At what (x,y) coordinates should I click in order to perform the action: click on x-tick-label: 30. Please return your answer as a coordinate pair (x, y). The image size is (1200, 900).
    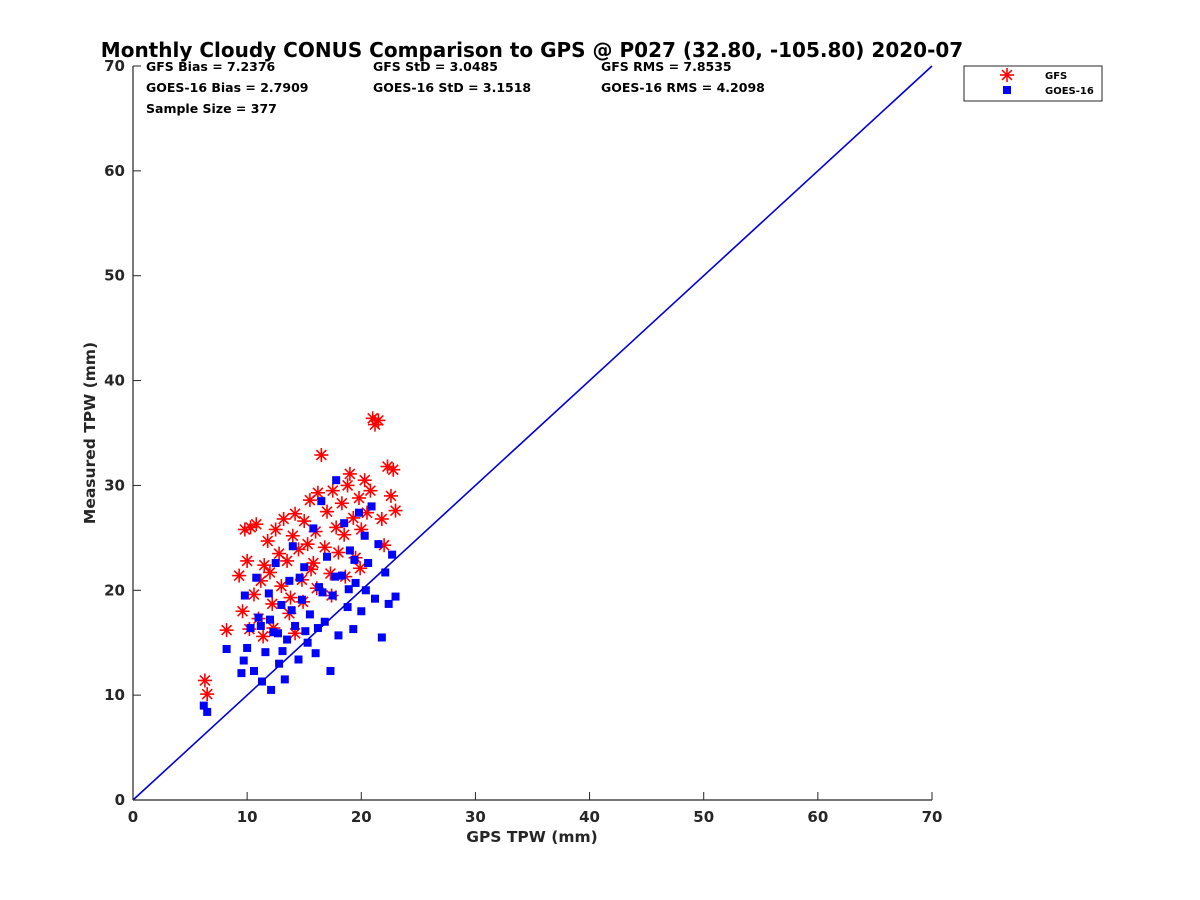
    Looking at the image, I should click on (475, 817).